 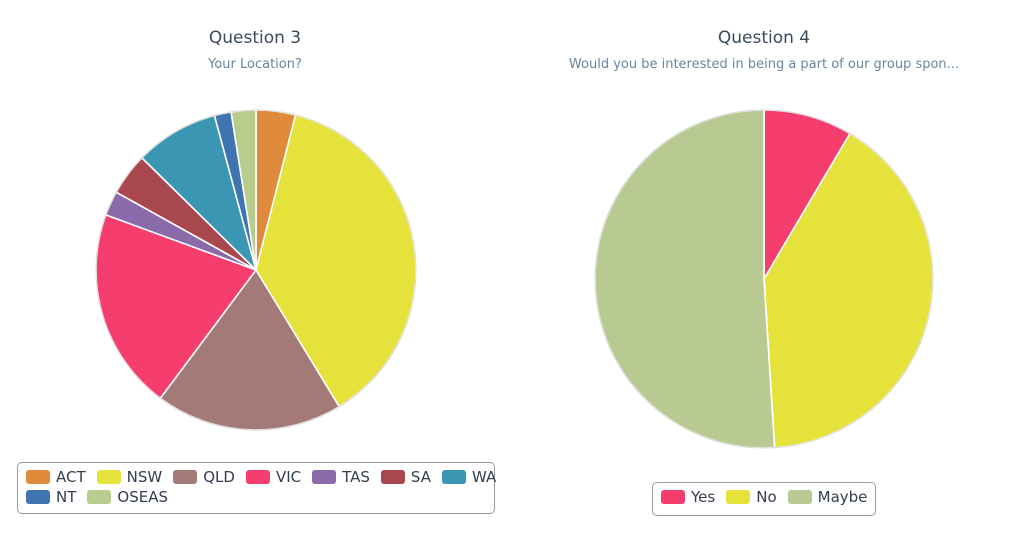 What do you see at coordinates (703, 497) in the screenshot?
I see `legend-label: Yes` at bounding box center [703, 497].